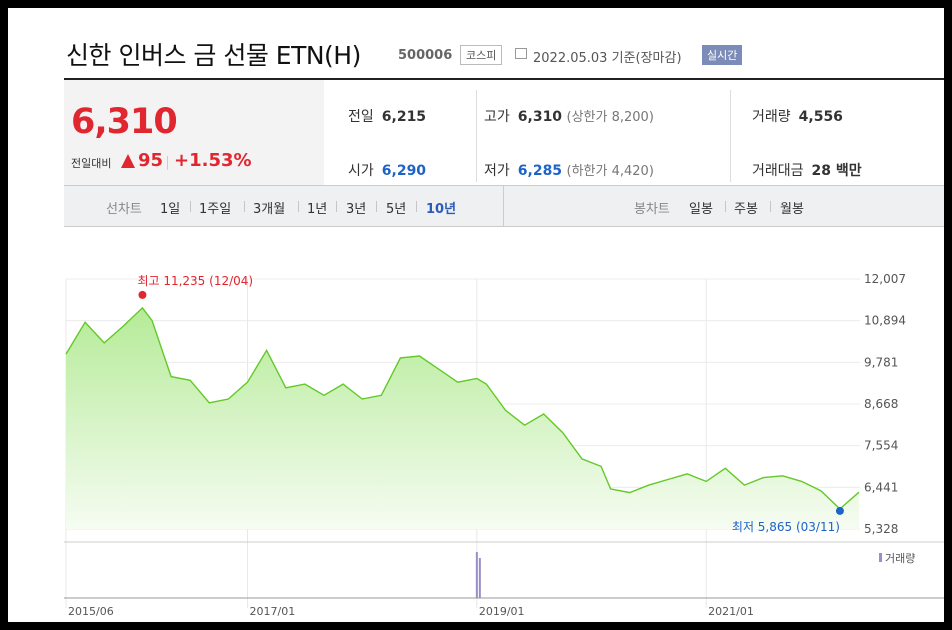 The height and width of the screenshot is (630, 952). What do you see at coordinates (570, 58) in the screenshot?
I see `date-value: 2022.05.03` at bounding box center [570, 58].